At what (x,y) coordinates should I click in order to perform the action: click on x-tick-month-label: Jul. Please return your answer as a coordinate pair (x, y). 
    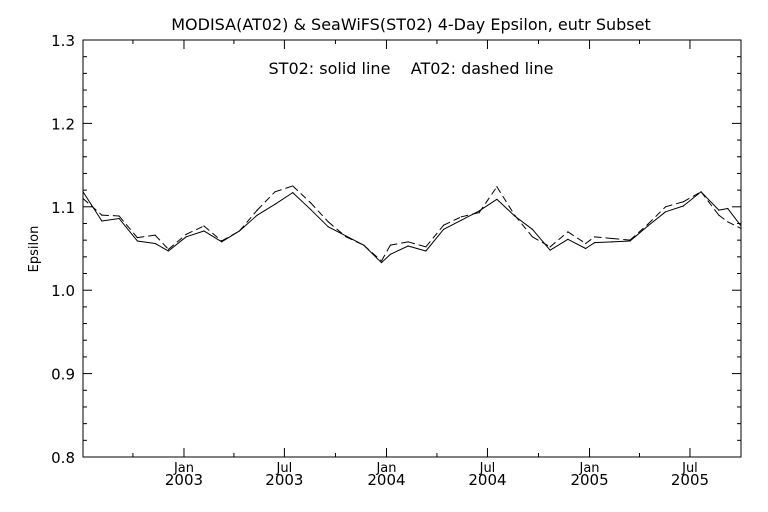
    Looking at the image, I should click on (487, 468).